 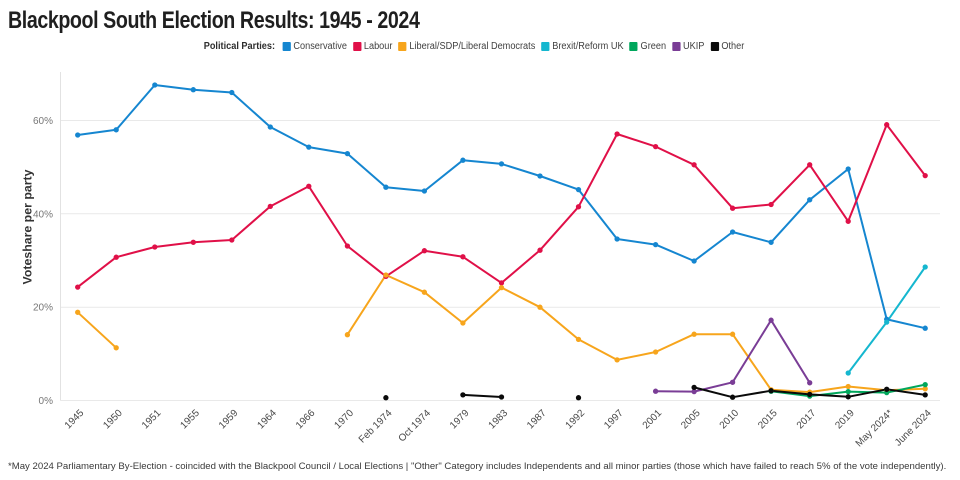 I want to click on svg-text: 1979, so click(x=460, y=420).